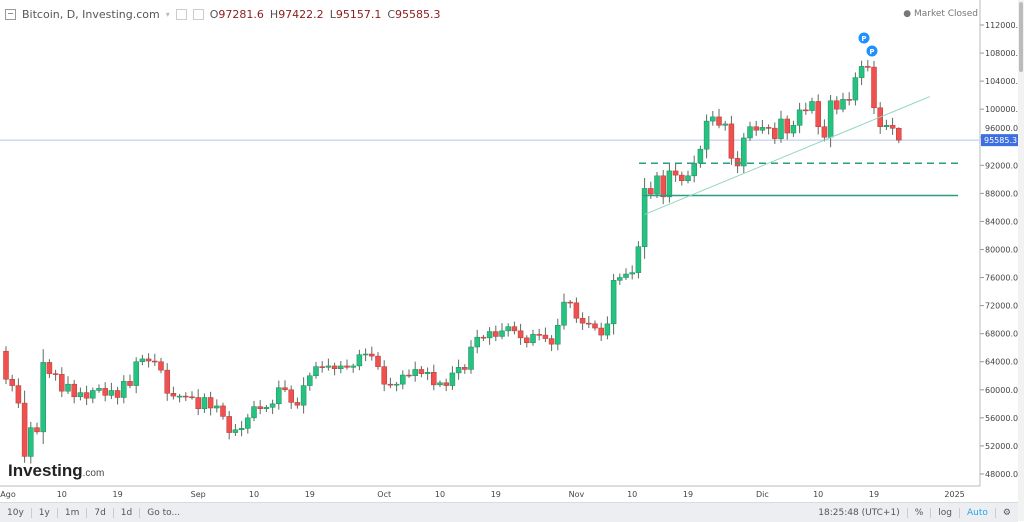 This screenshot has width=1024, height=522. What do you see at coordinates (1001, 334) in the screenshot?
I see `y-tick-label: 68000.0` at bounding box center [1001, 334].